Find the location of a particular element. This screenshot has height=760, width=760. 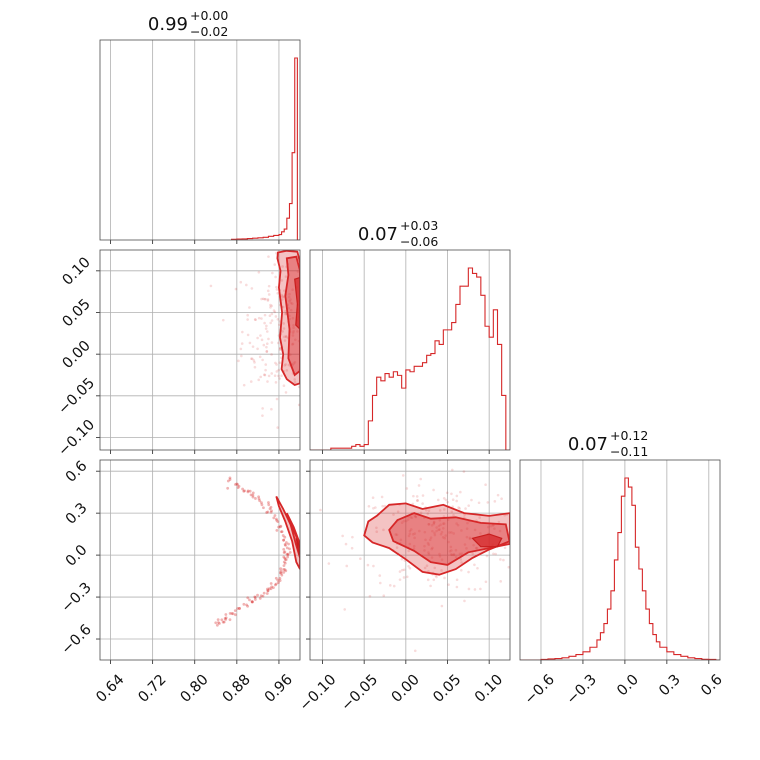

y-tick-label: 0.6 is located at coordinates (77, 472).